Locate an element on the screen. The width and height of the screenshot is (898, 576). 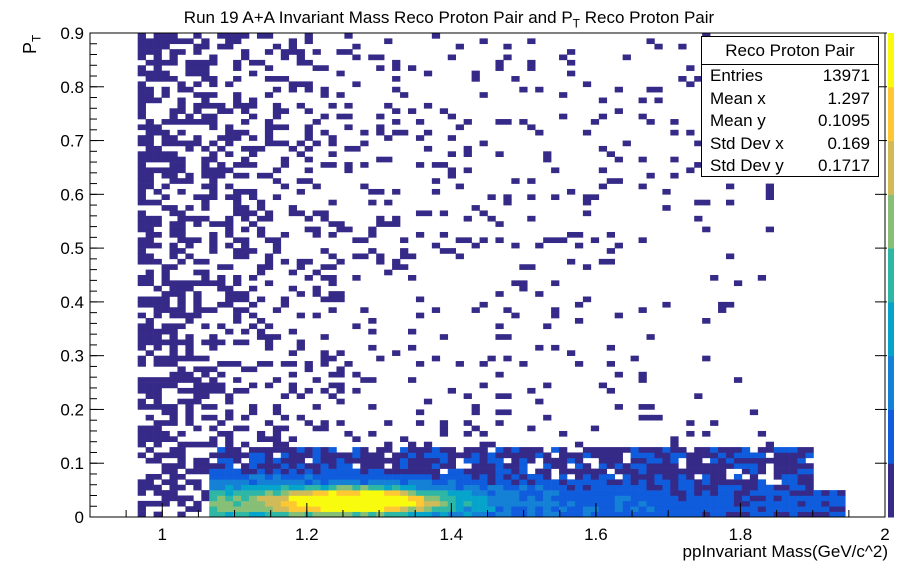
palette-swatch is located at coordinates (891, 114).